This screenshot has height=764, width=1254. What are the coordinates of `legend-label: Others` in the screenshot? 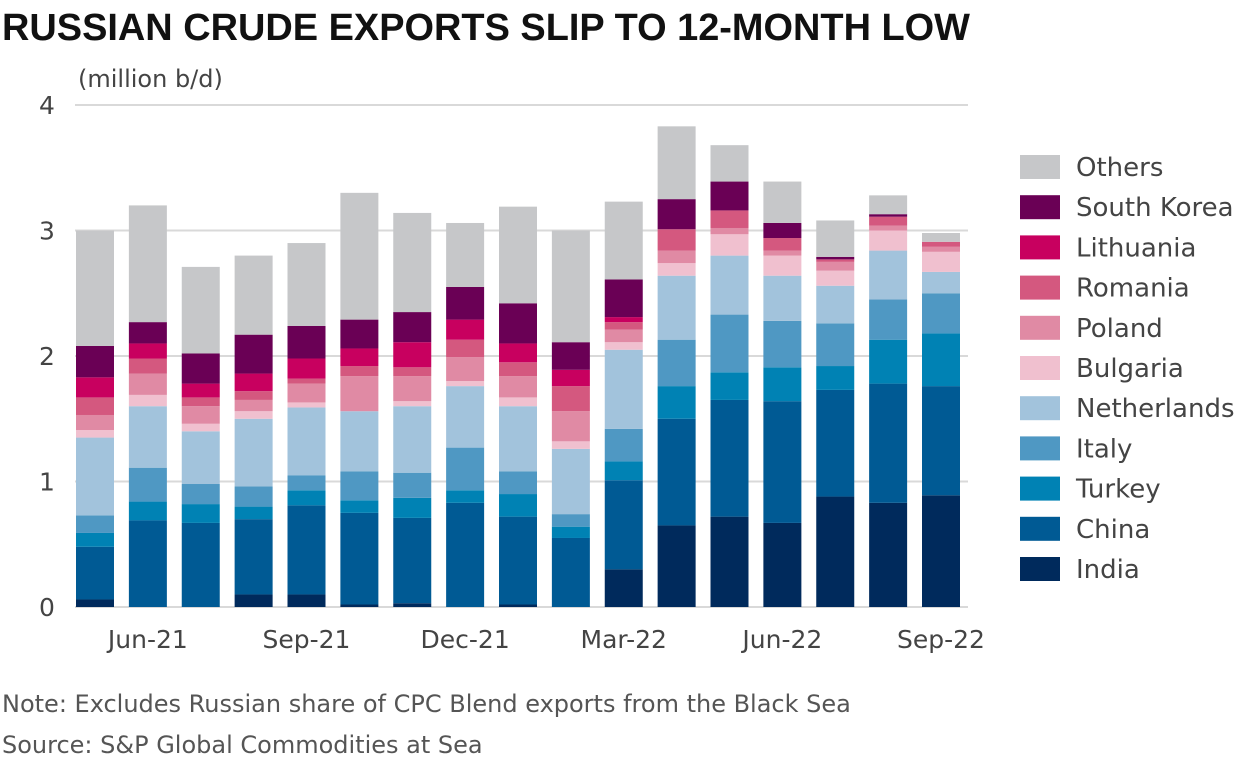 It's located at (1119, 168).